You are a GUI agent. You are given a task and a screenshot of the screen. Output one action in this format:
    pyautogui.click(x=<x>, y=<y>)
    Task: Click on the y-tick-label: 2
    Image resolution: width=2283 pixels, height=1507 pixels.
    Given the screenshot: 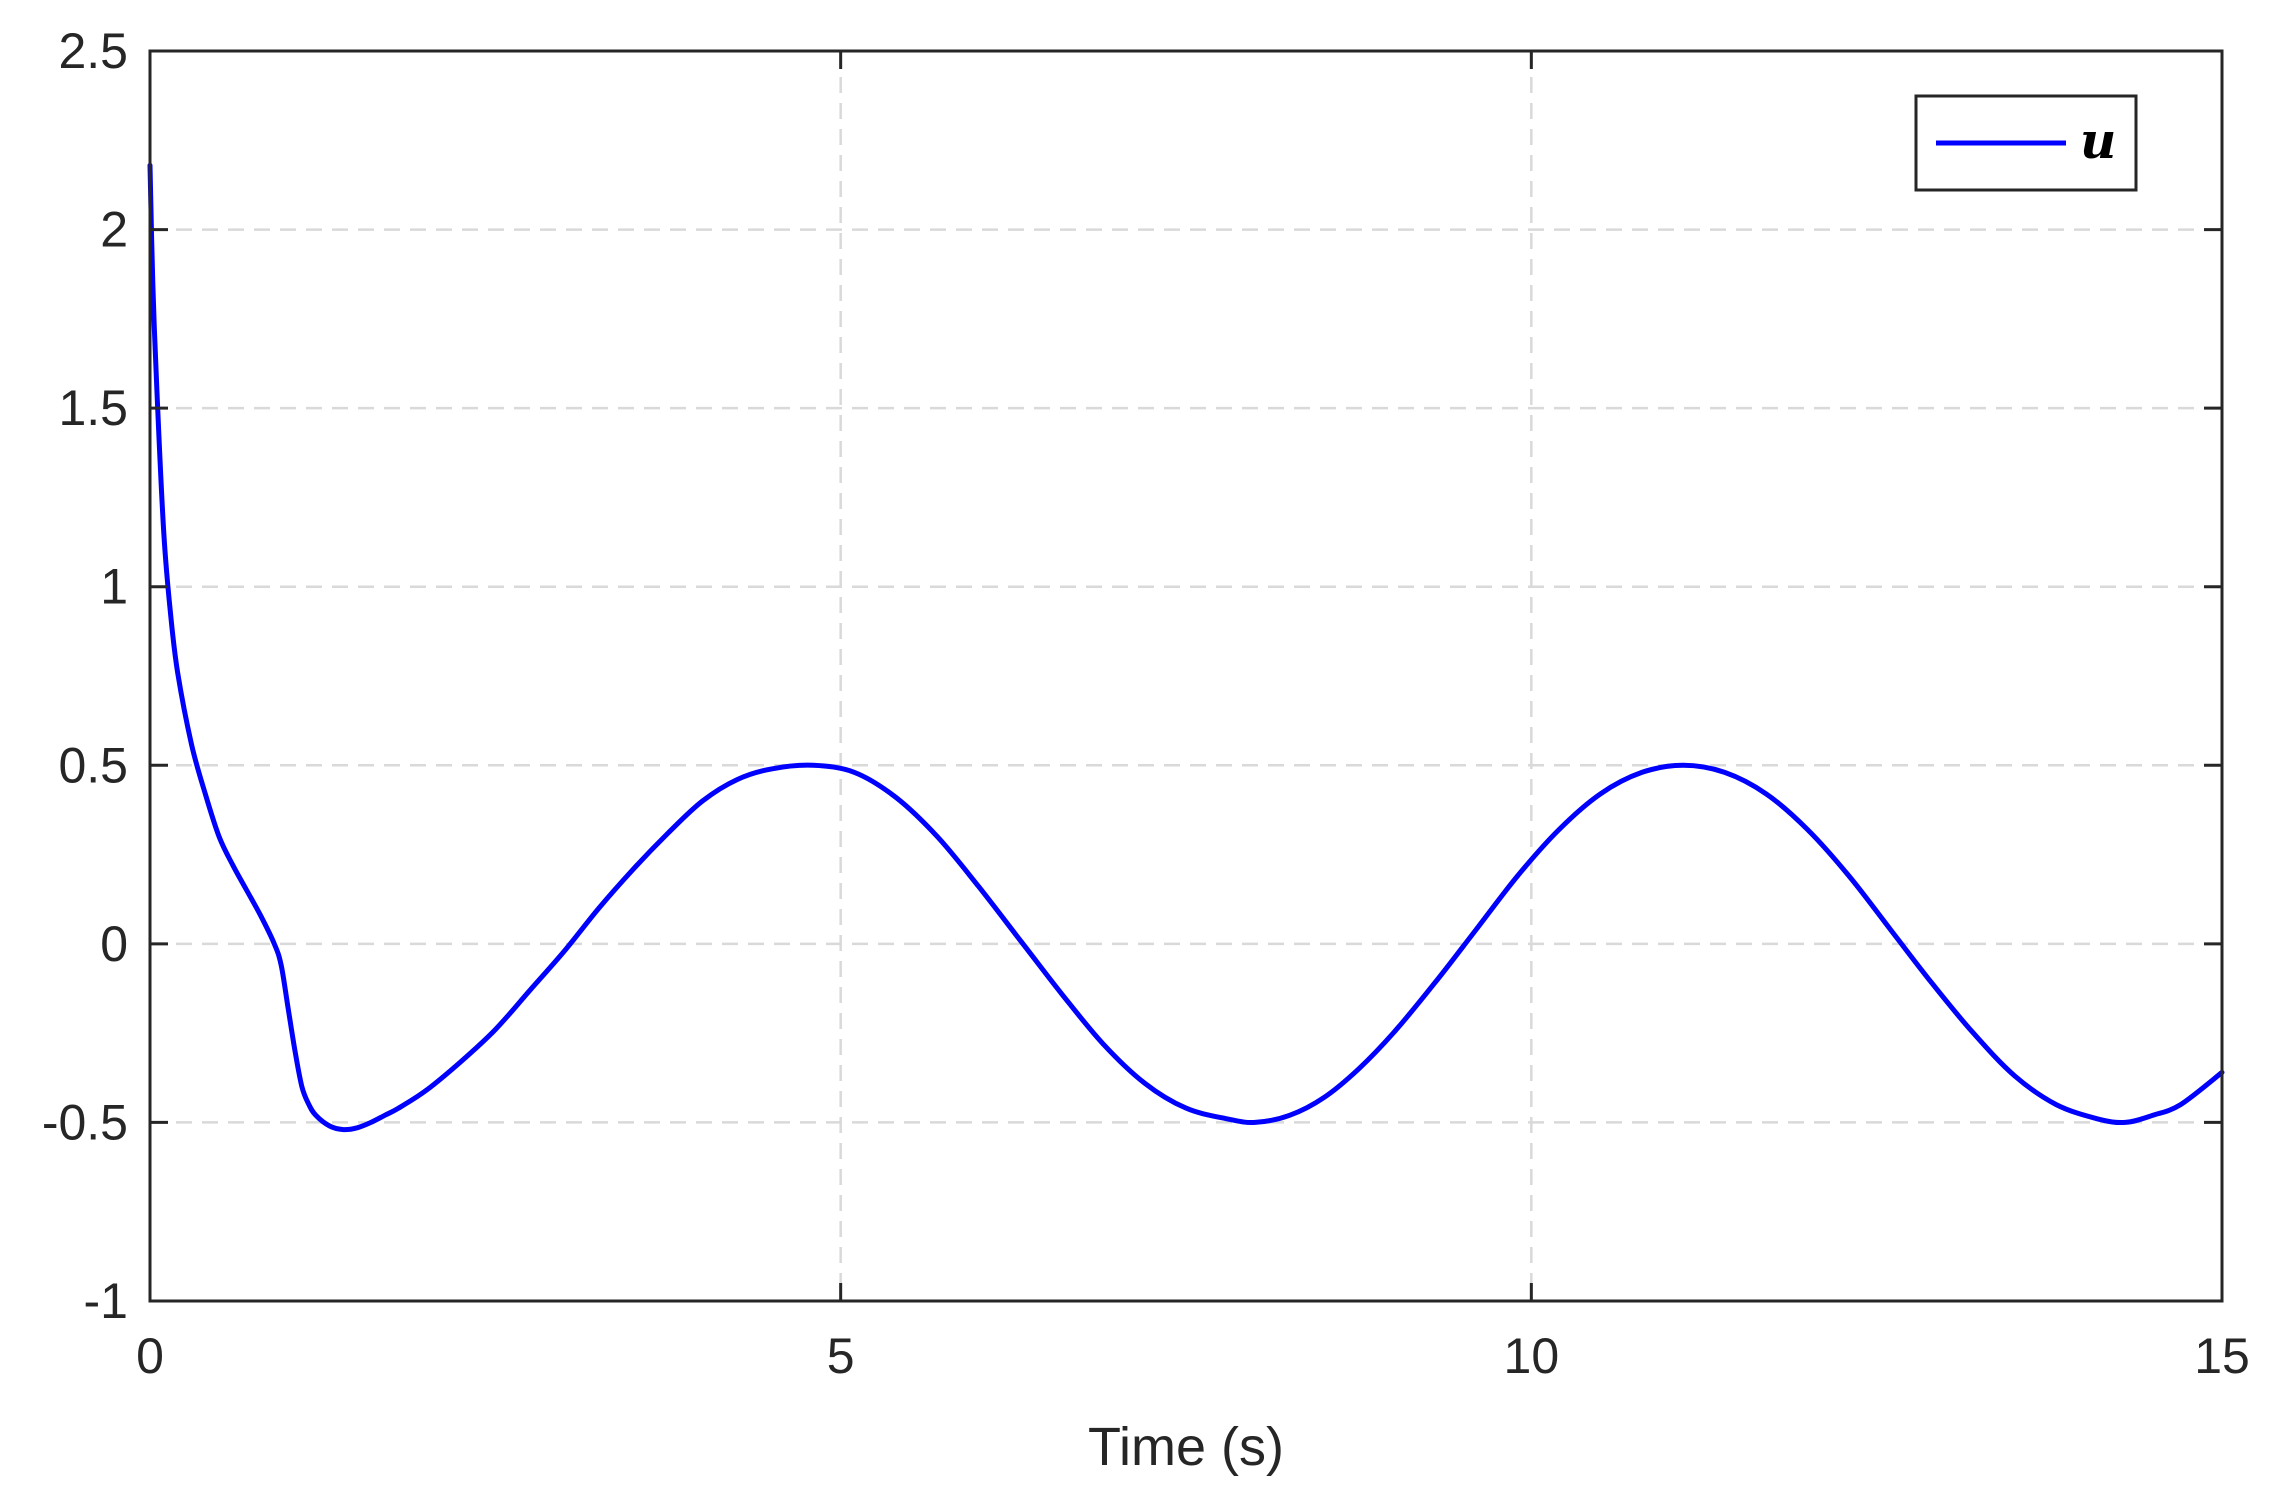 What is the action you would take?
    pyautogui.click(x=114, y=230)
    